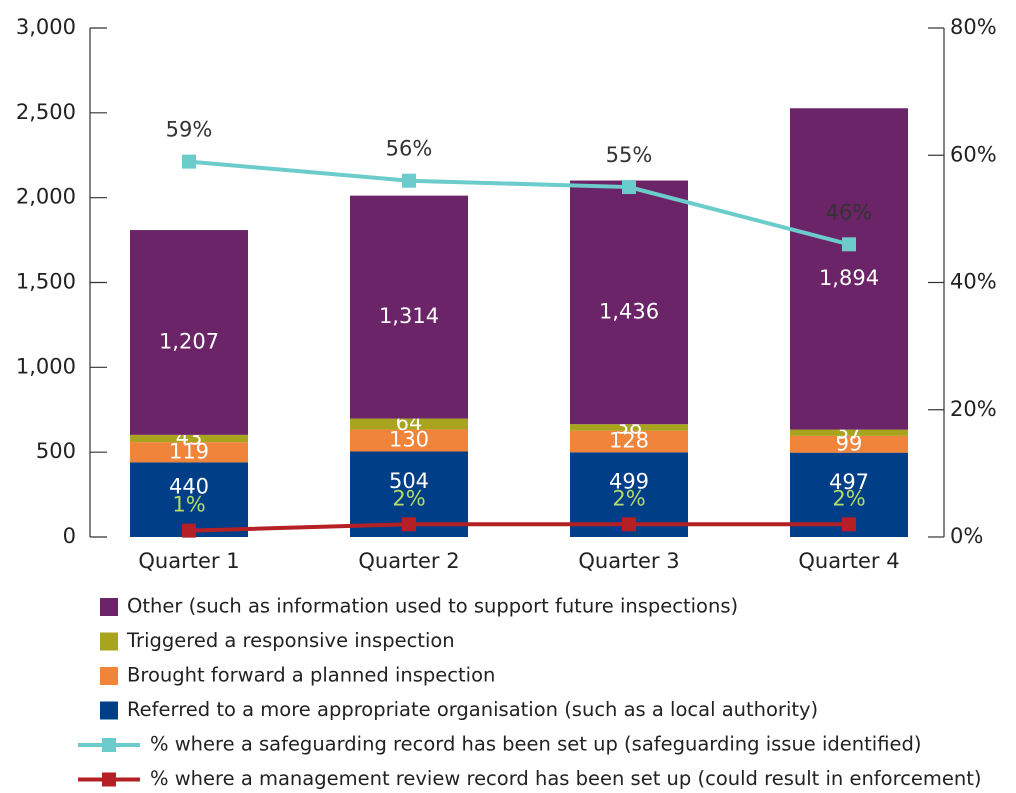  Describe the element at coordinates (290, 640) in the screenshot. I see `legend-label: Triggered a responsive inspection` at that location.